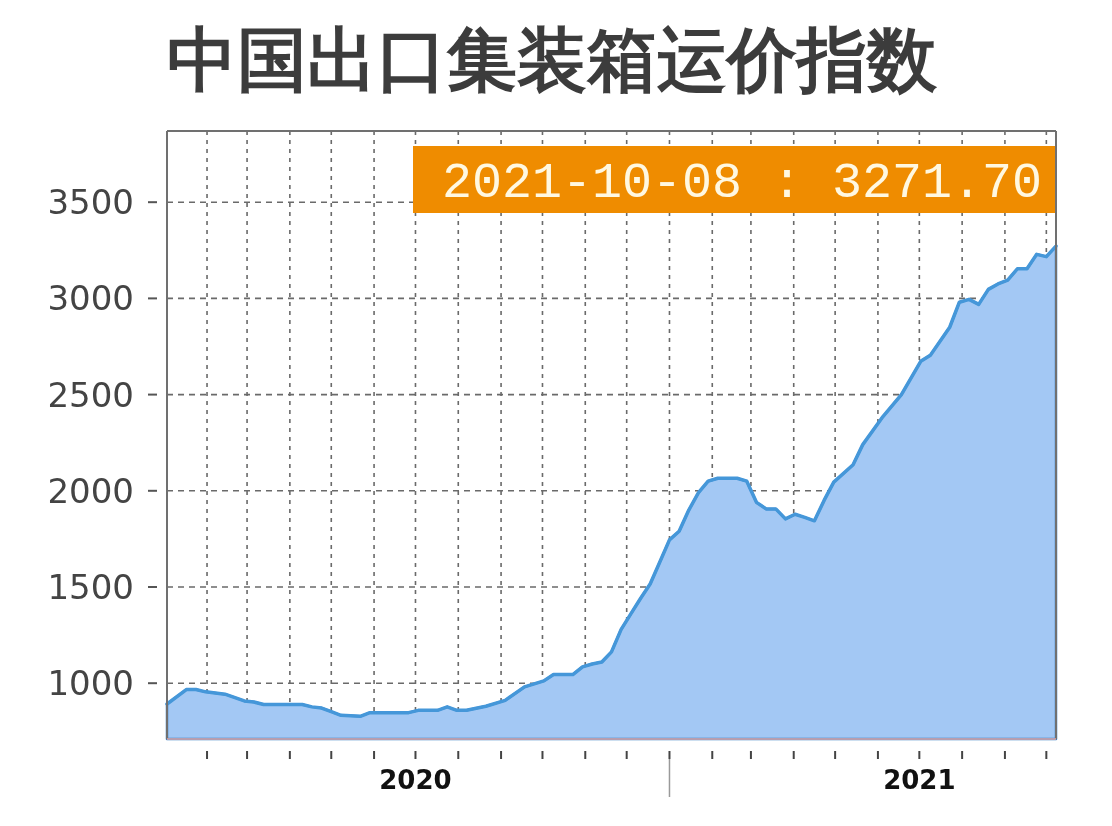 This screenshot has height=826, width=1112. What do you see at coordinates (90, 202) in the screenshot?
I see `y-tick-label: 3500` at bounding box center [90, 202].